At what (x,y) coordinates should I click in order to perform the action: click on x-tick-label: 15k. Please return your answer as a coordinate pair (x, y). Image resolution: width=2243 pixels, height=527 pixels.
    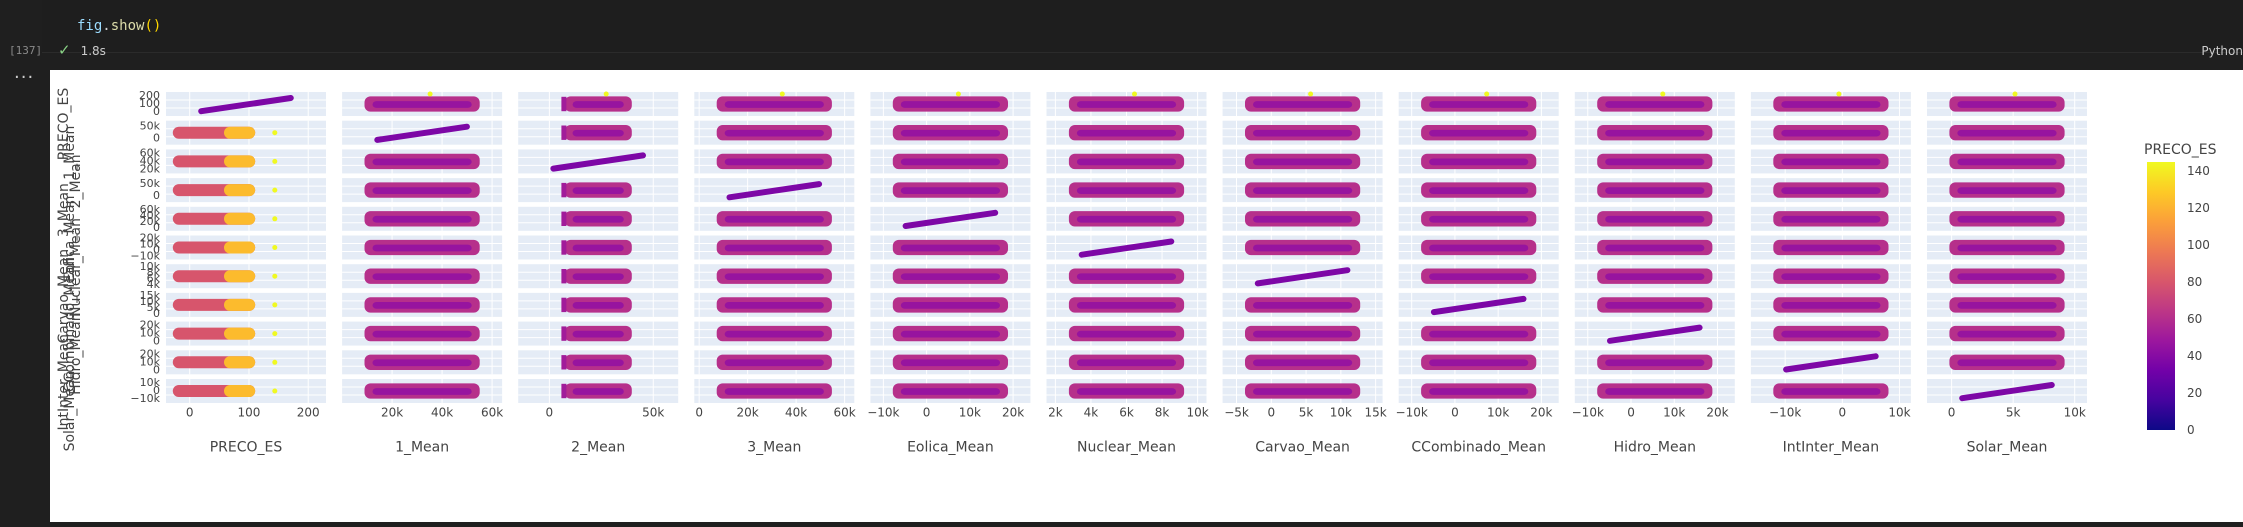
    Looking at the image, I should click on (1376, 413).